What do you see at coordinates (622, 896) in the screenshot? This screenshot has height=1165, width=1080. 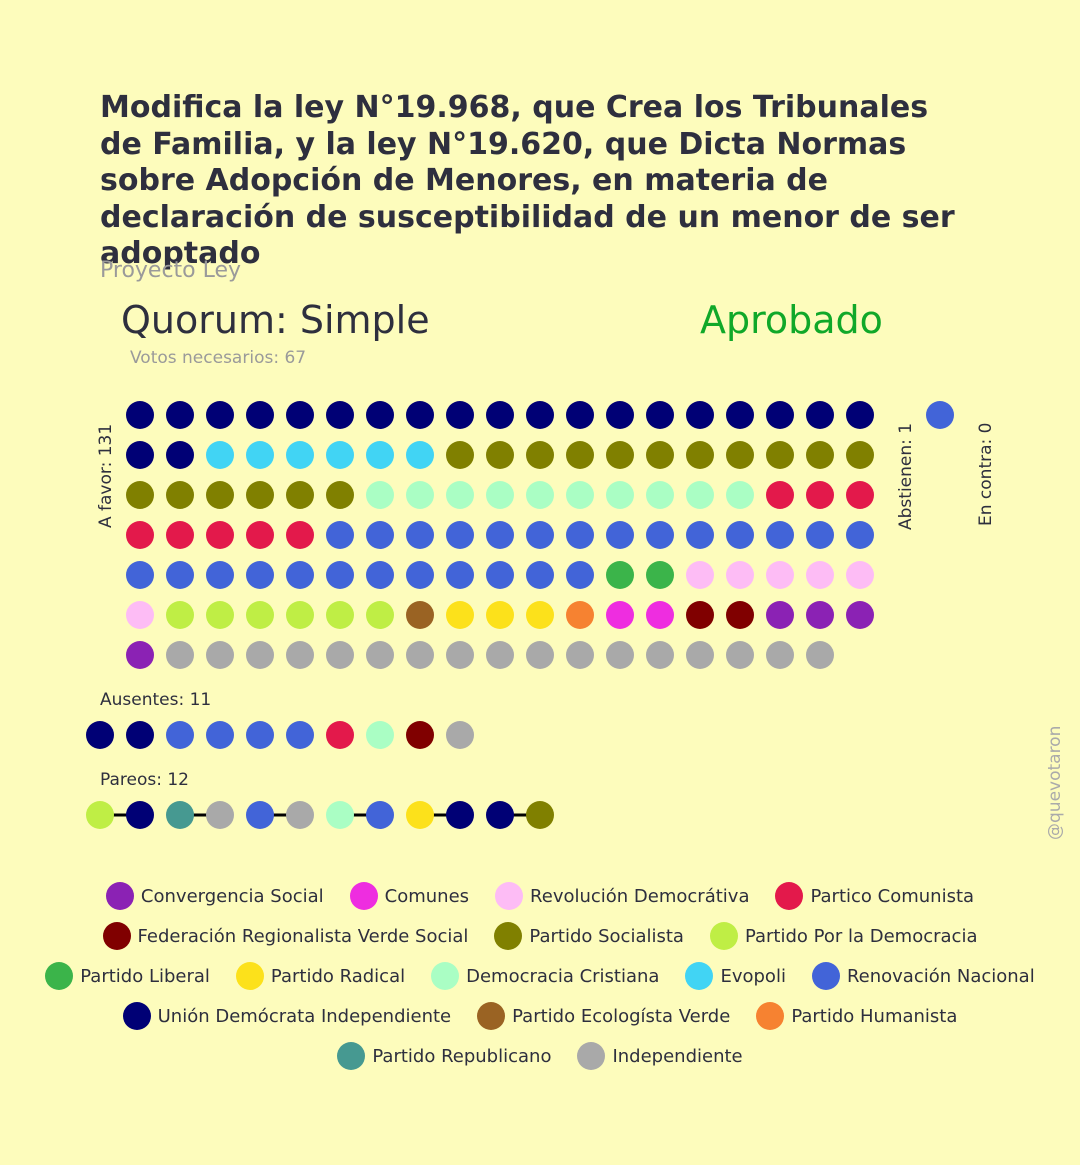 I see `legend-item: Revolución Democrátiva` at bounding box center [622, 896].